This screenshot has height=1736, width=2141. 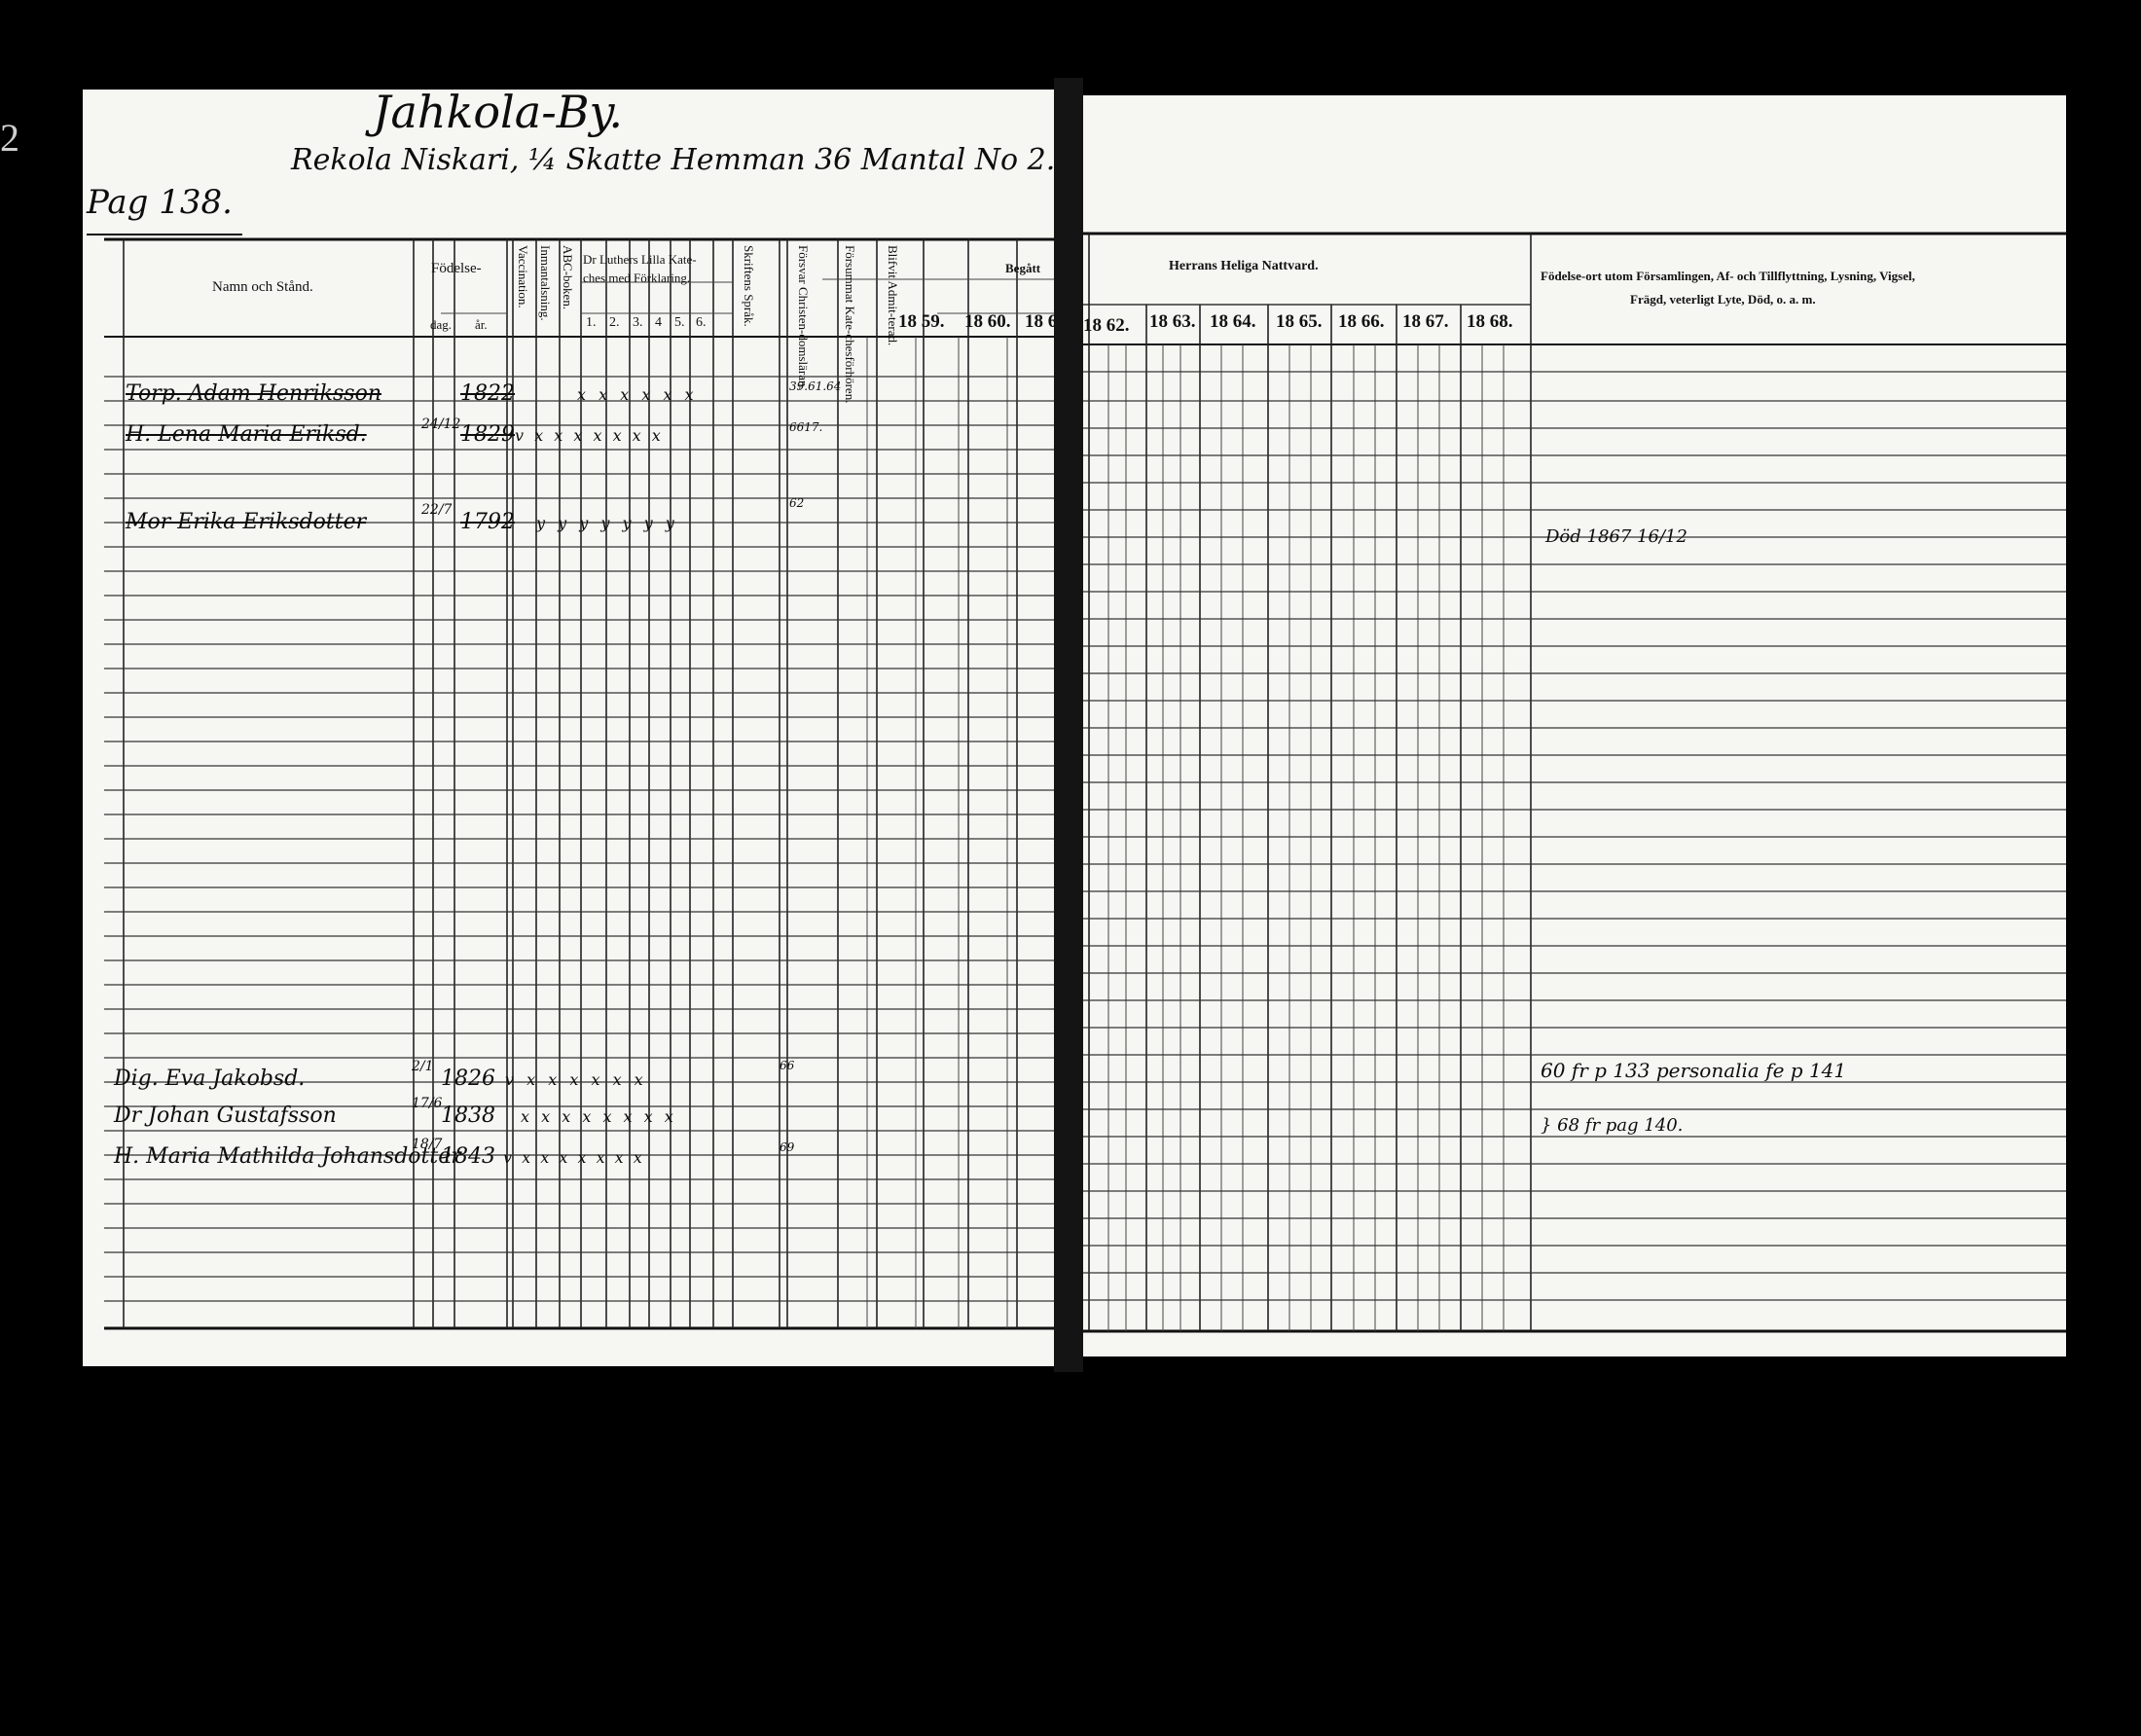 I want to click on side-number-4: 66, so click(x=787, y=1066).